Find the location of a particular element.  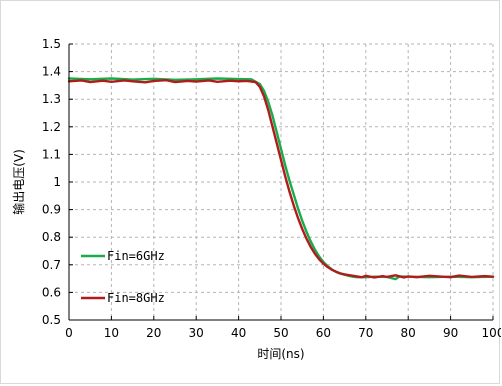

x-tick-label: 10 is located at coordinates (111, 333).